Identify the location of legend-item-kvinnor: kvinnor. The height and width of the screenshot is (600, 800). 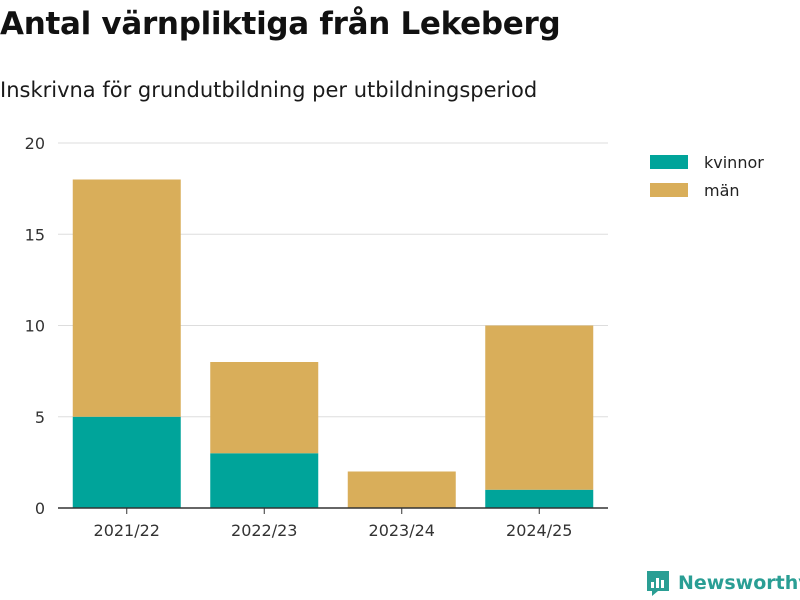
(707, 162).